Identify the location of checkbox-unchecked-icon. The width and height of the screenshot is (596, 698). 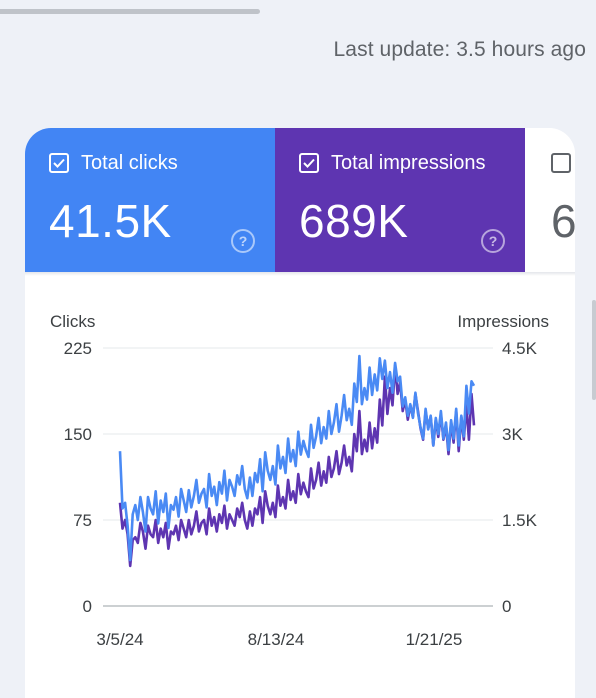
(561, 163).